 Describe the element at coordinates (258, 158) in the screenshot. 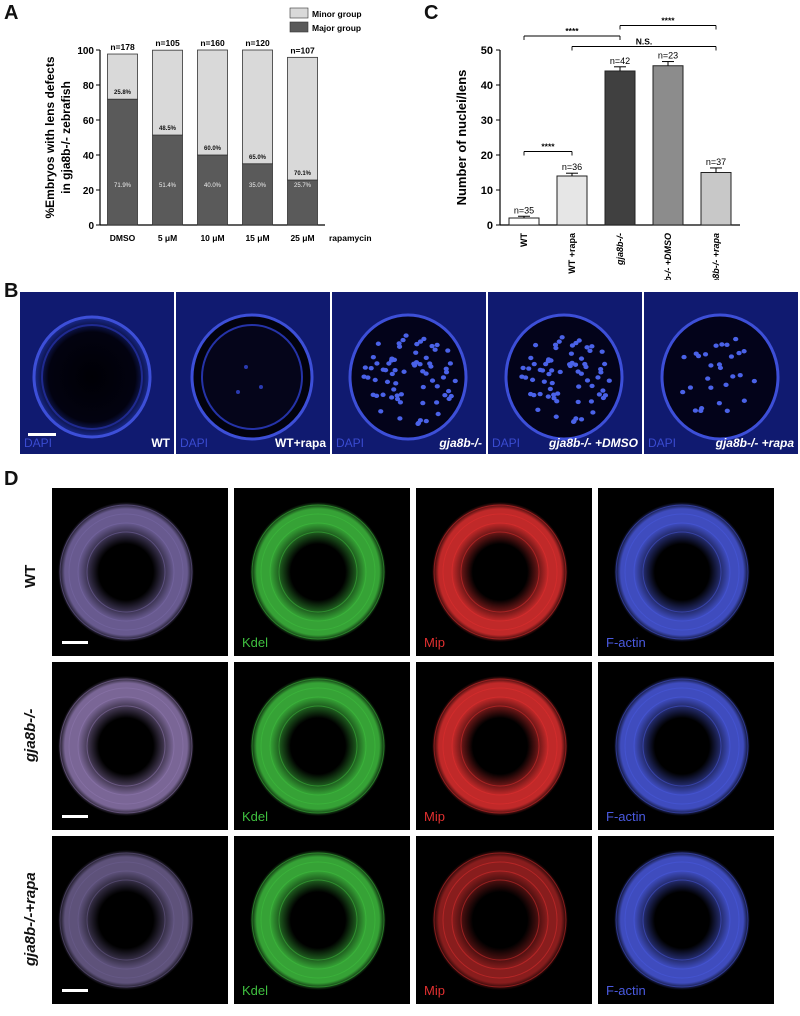

I see `data-label-minor: 65.0%` at that location.